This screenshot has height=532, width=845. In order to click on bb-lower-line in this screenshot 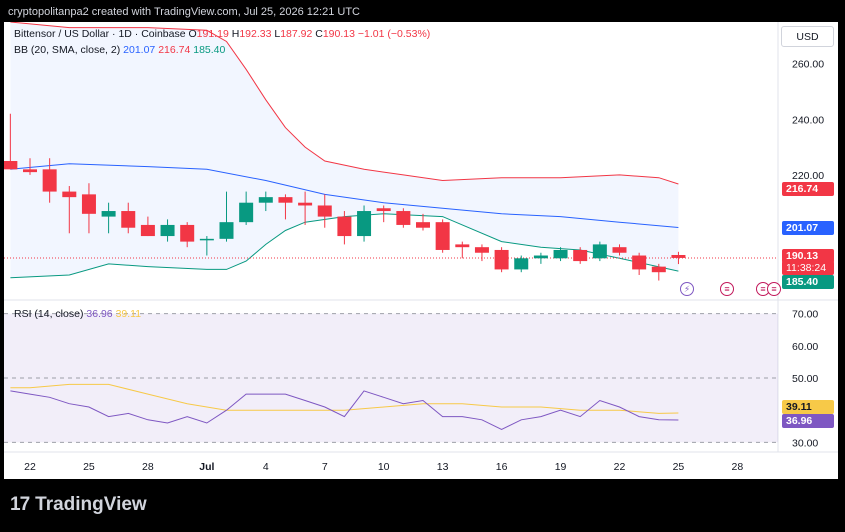, I will do `click(344, 246)`.